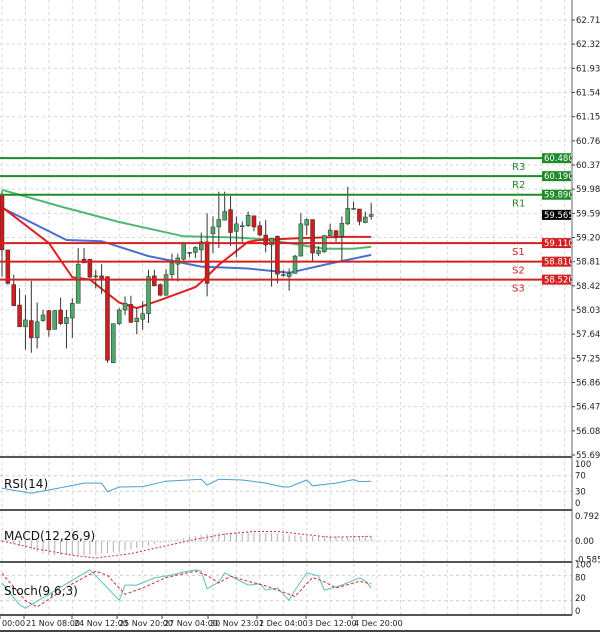 This screenshot has height=632, width=600. I want to click on level-price-label: 59.110, so click(559, 244).